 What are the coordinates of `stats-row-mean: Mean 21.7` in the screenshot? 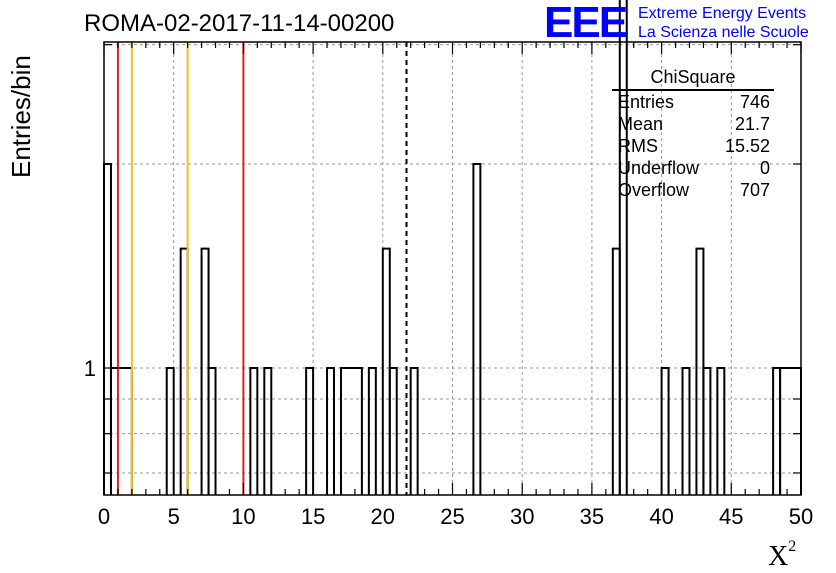 It's located at (693, 124).